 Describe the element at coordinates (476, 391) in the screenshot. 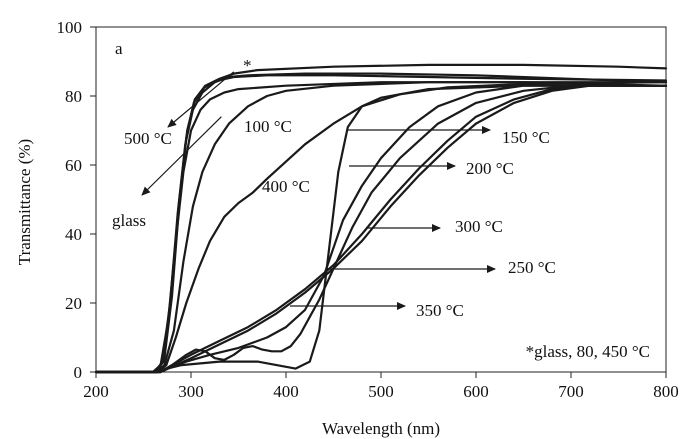

I see `x-tick-label: 600` at that location.